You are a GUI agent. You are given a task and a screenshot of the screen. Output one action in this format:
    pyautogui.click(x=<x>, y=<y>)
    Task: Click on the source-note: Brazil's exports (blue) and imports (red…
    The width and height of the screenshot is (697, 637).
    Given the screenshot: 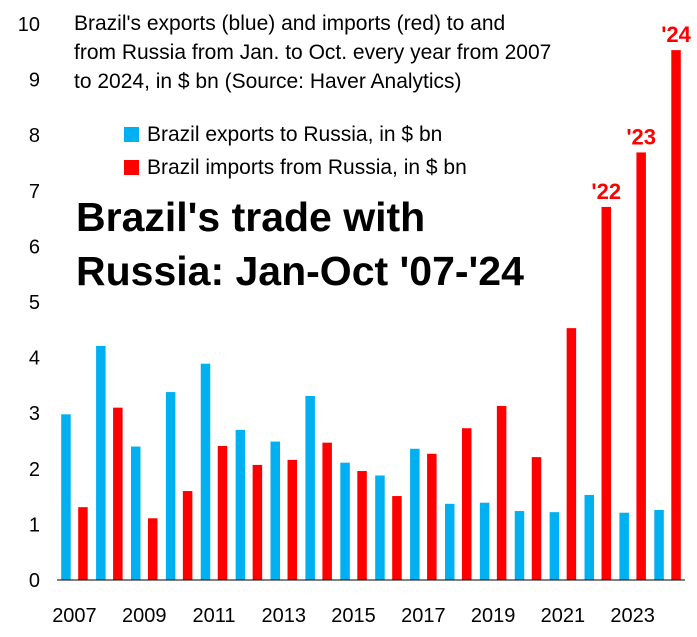 What is the action you would take?
    pyautogui.click(x=374, y=52)
    